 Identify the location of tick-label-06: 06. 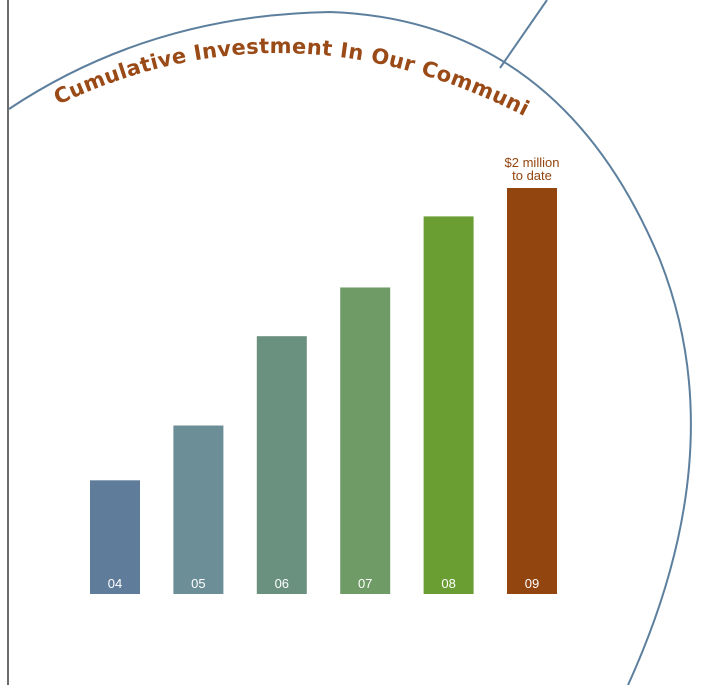
(282, 583).